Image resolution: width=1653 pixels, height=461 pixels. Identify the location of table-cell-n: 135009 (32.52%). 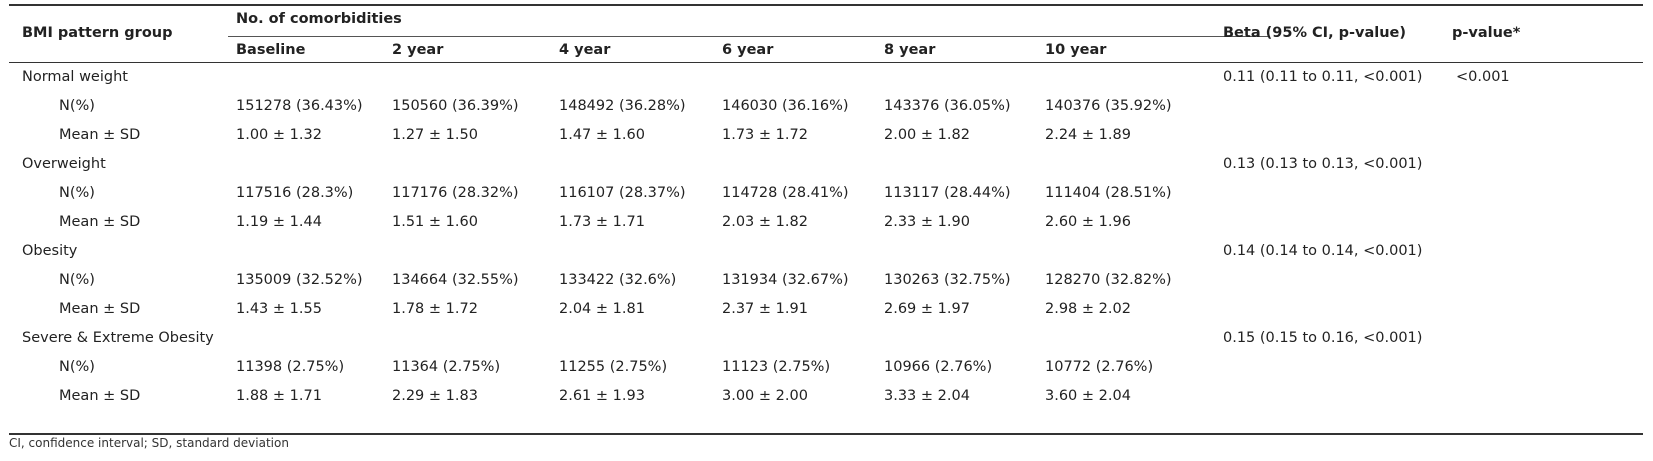
(299, 280).